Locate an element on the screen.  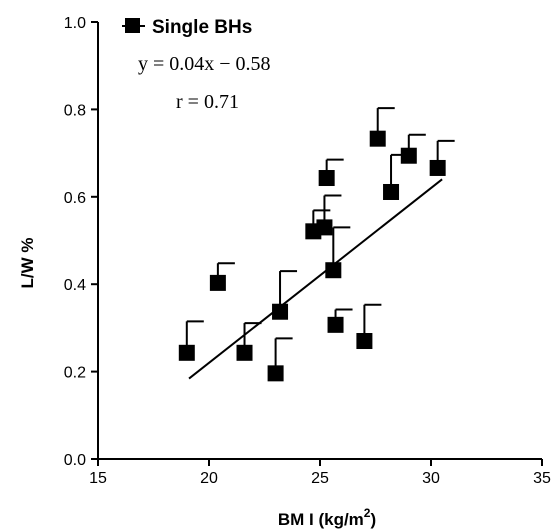
regression-equation: y = 0.04x − 0.58 is located at coordinates (204, 64).